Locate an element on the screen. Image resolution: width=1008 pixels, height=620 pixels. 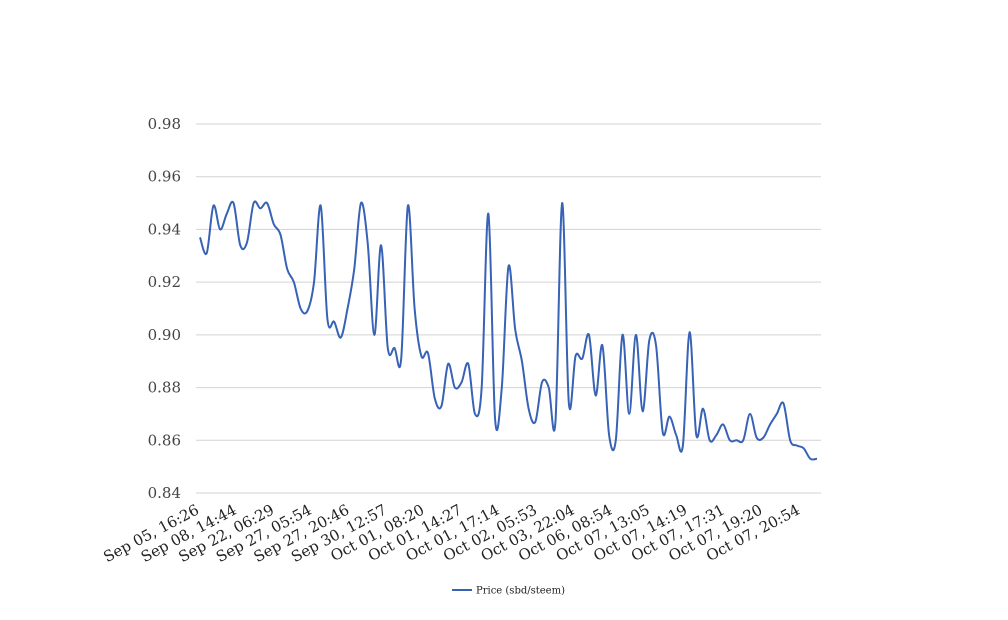
legend-label-price: Price (sbd/steem) is located at coordinates (520, 591).